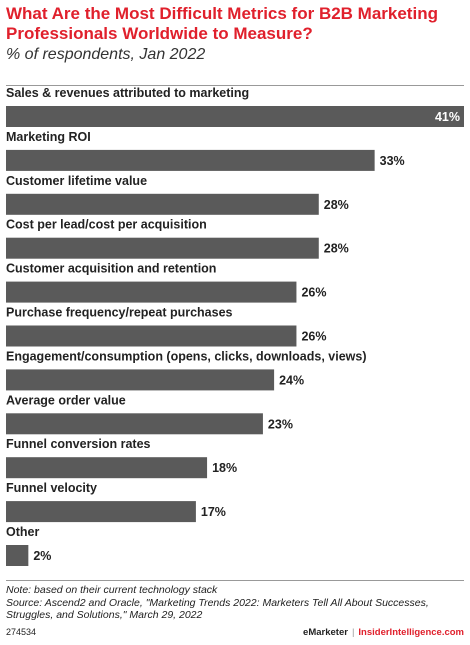  Describe the element at coordinates (66, 400) in the screenshot. I see `category-label: Average order value` at that location.